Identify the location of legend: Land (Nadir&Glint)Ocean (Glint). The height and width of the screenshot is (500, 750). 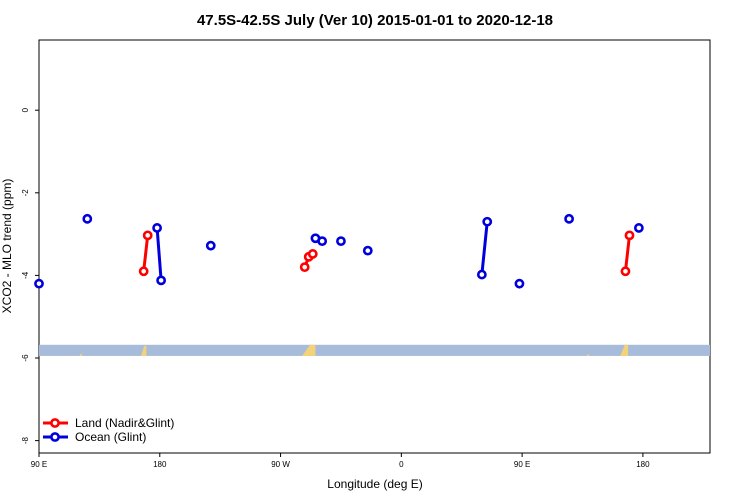
(108, 430).